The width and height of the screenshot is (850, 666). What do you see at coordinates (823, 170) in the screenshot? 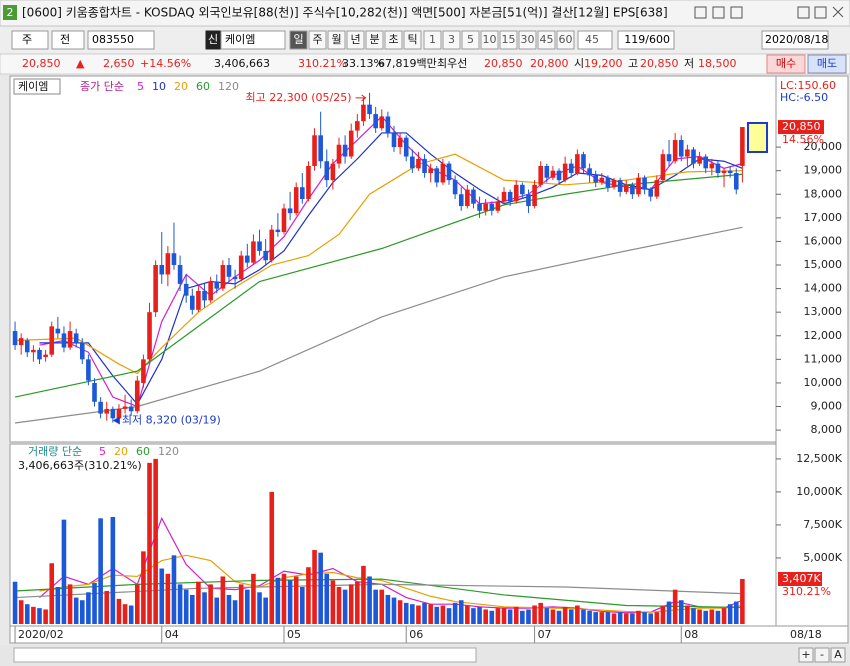
I see `y-tick-label: 19,000` at bounding box center [823, 170].